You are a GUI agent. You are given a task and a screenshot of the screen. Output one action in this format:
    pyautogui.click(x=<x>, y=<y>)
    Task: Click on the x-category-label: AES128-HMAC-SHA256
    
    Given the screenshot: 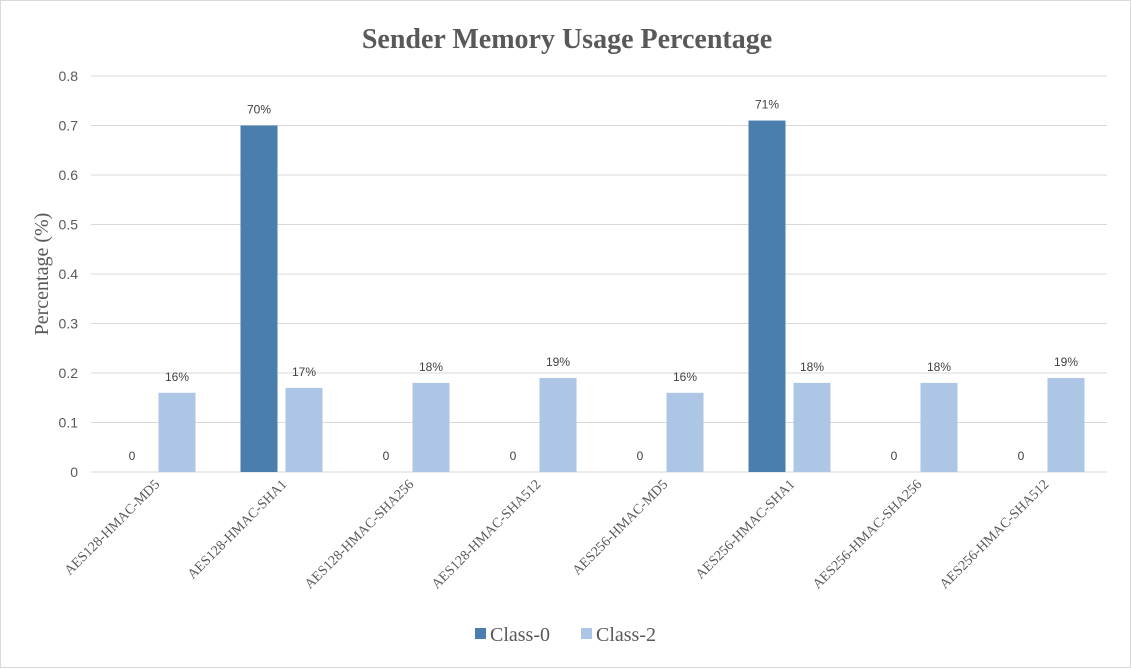 What is the action you would take?
    pyautogui.click(x=359, y=534)
    